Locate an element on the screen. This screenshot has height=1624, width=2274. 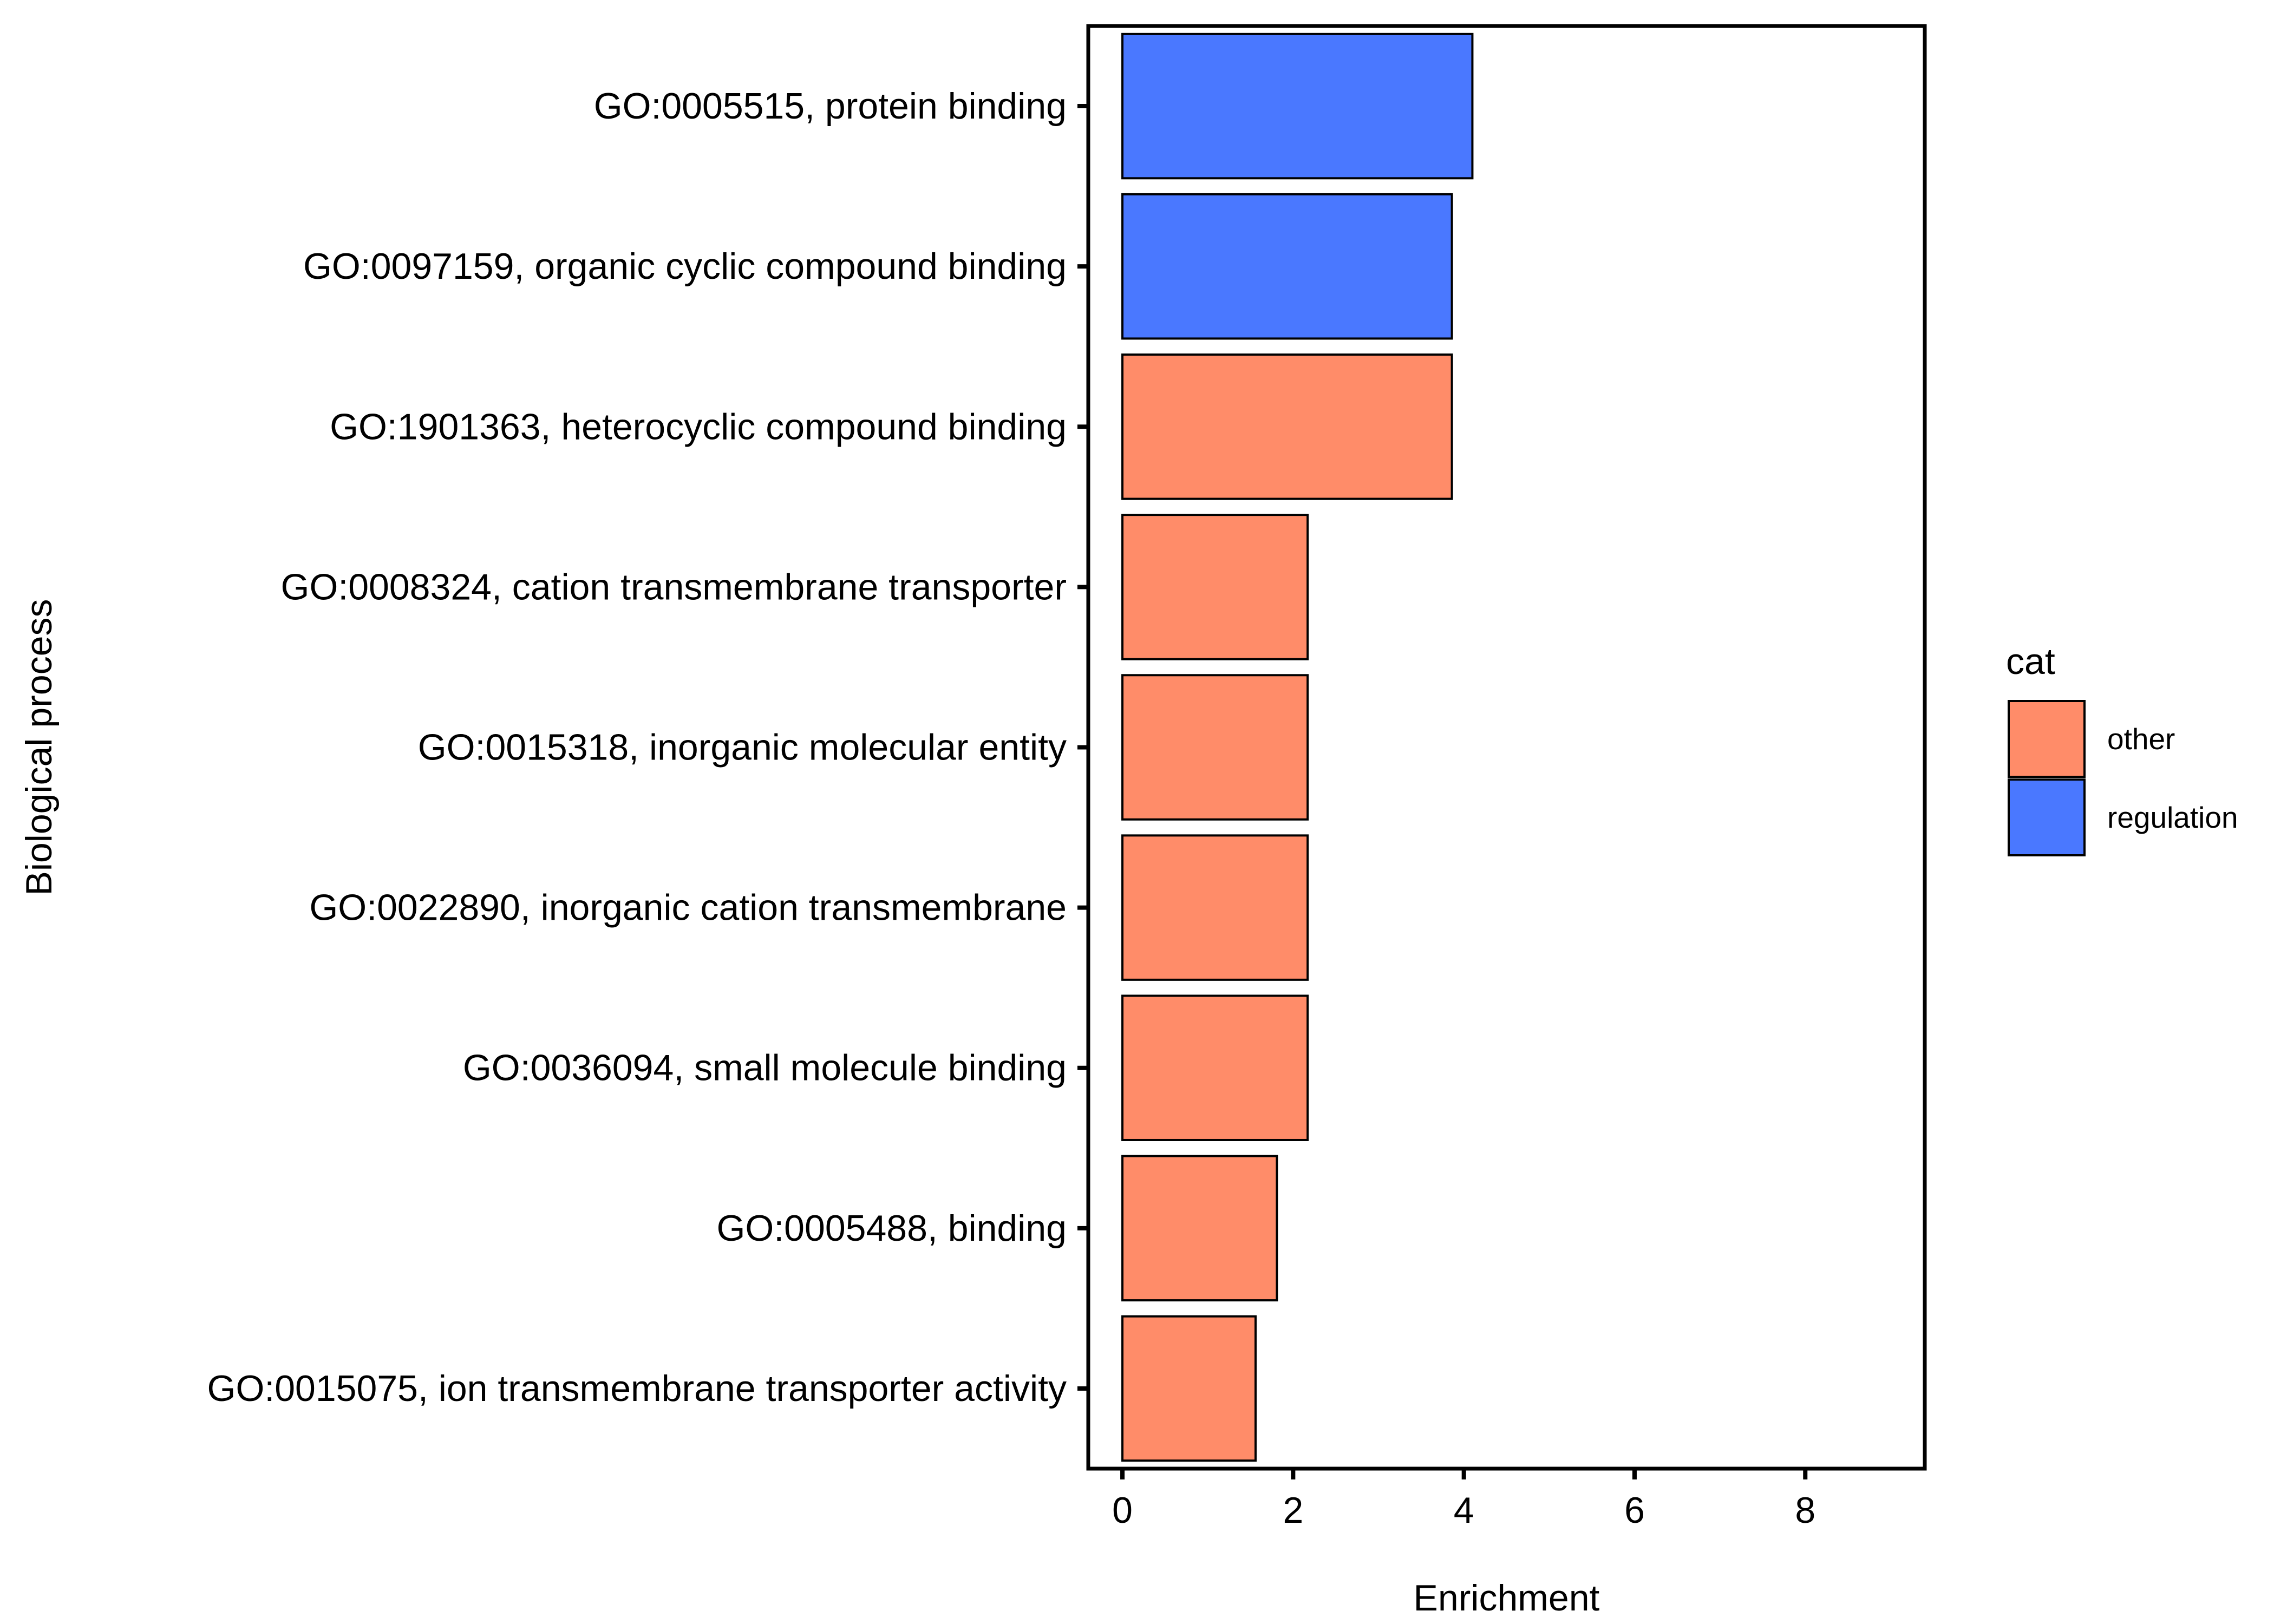
x-tick-label: 4 is located at coordinates (1464, 1510).